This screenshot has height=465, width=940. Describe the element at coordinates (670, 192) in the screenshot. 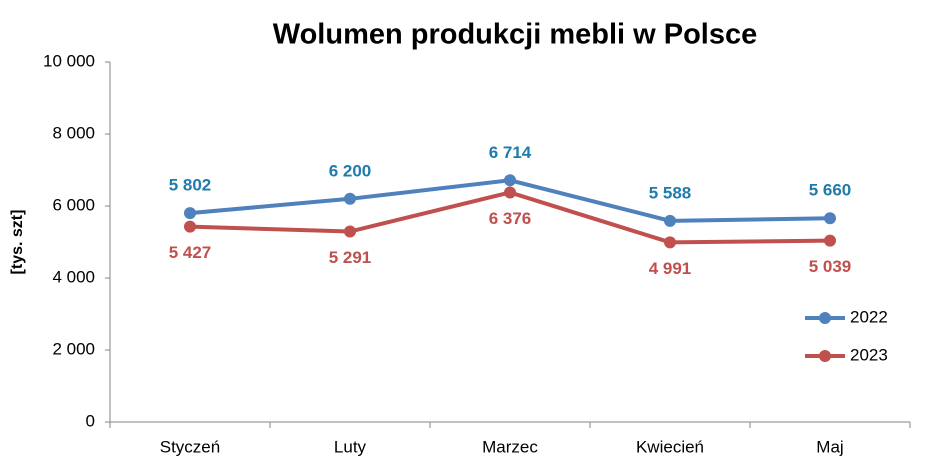

I see `value-label: 5 588` at that location.